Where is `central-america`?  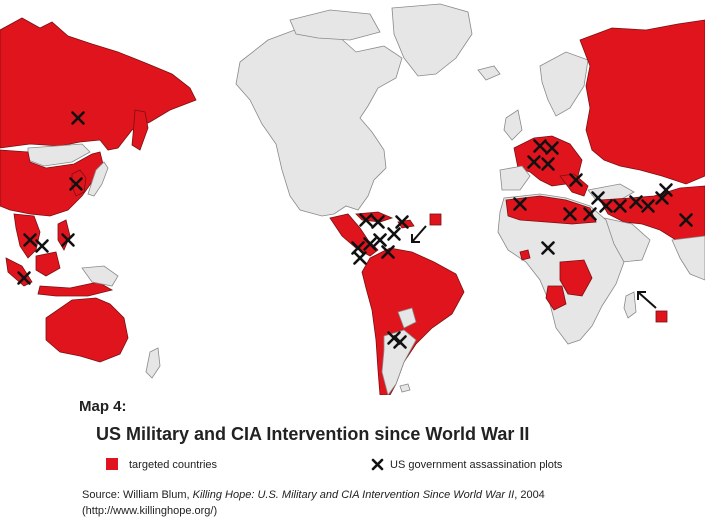
central-america is located at coordinates (354, 235).